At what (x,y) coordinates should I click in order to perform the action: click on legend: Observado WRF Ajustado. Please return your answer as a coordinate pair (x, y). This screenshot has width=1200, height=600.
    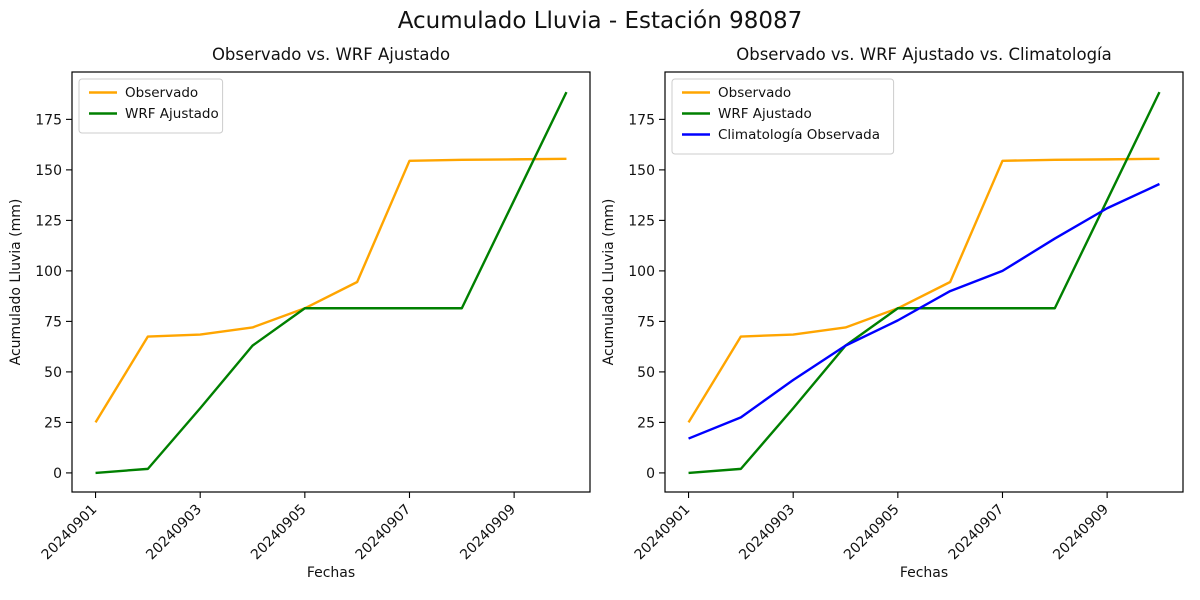
    Looking at the image, I should click on (151, 106).